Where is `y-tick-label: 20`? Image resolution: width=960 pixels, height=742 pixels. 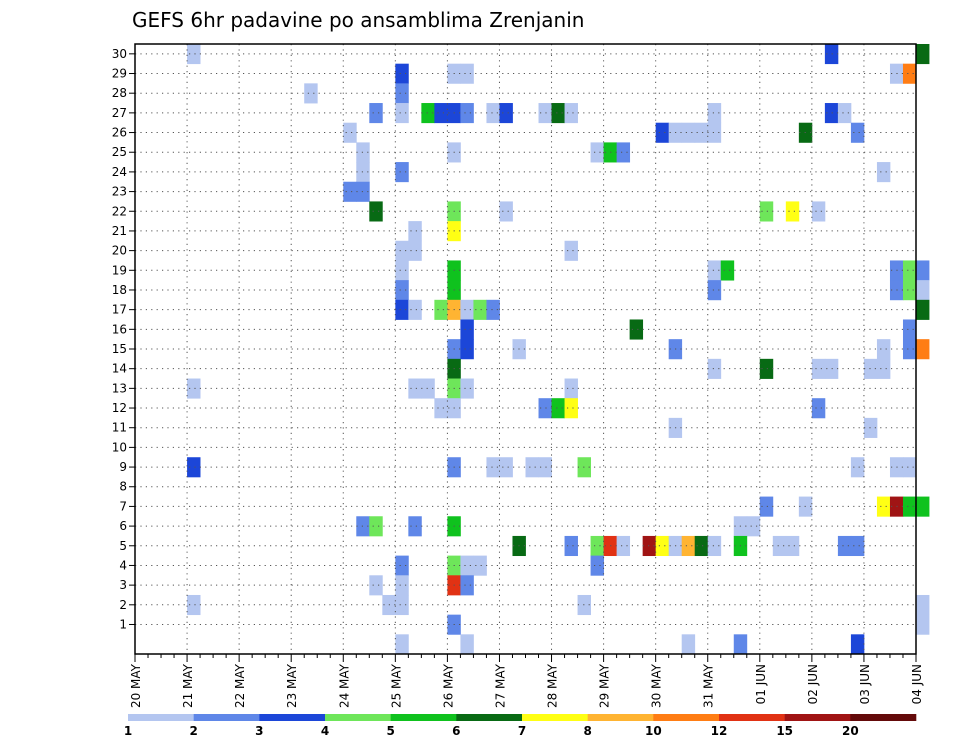
y-tick-label: 20 is located at coordinates (119, 251).